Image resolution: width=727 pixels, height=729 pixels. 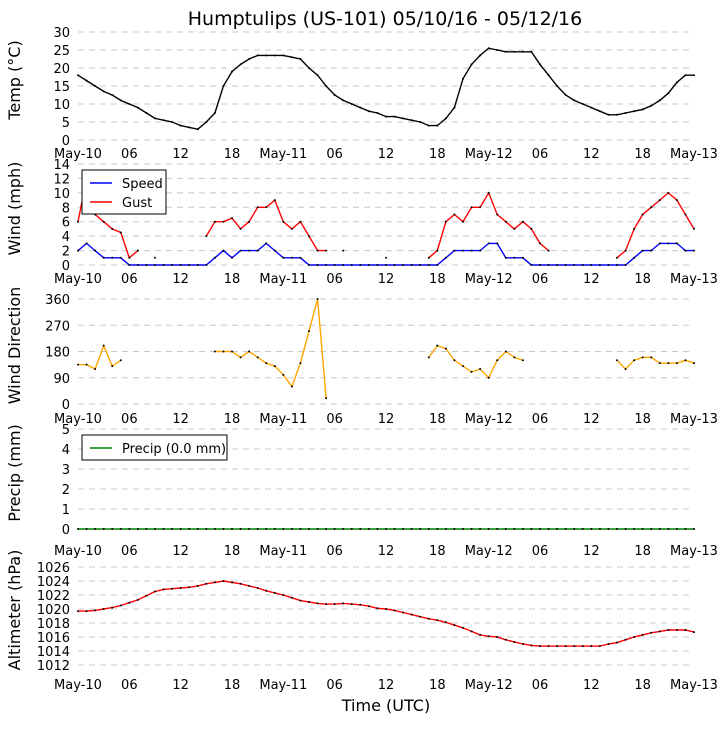 I want to click on y-axis-label: Altimeter (hPa), so click(x=14, y=610).